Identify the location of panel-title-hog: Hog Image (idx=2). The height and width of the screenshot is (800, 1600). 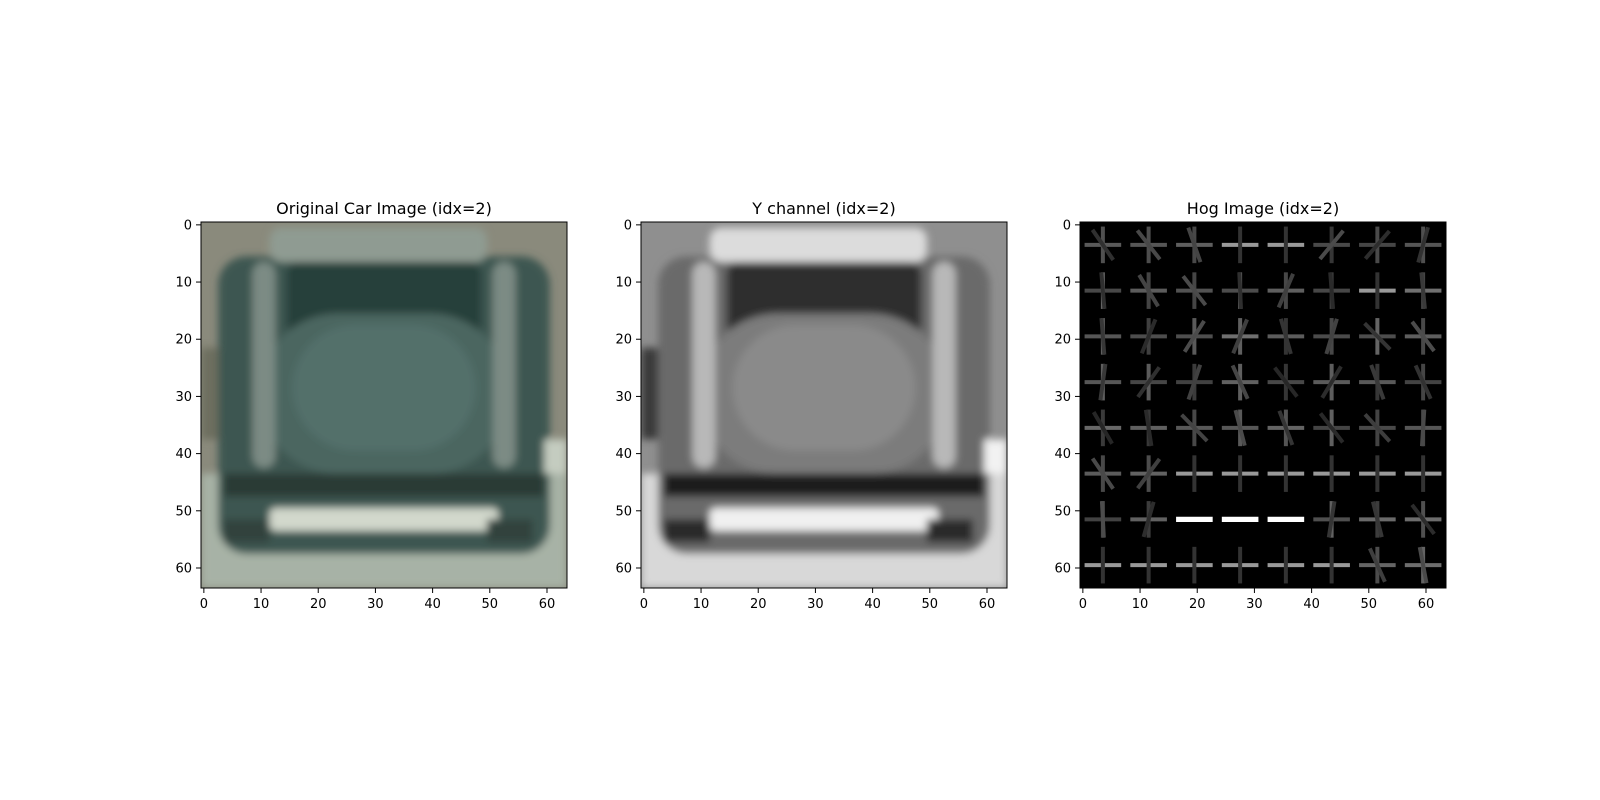
(1263, 208).